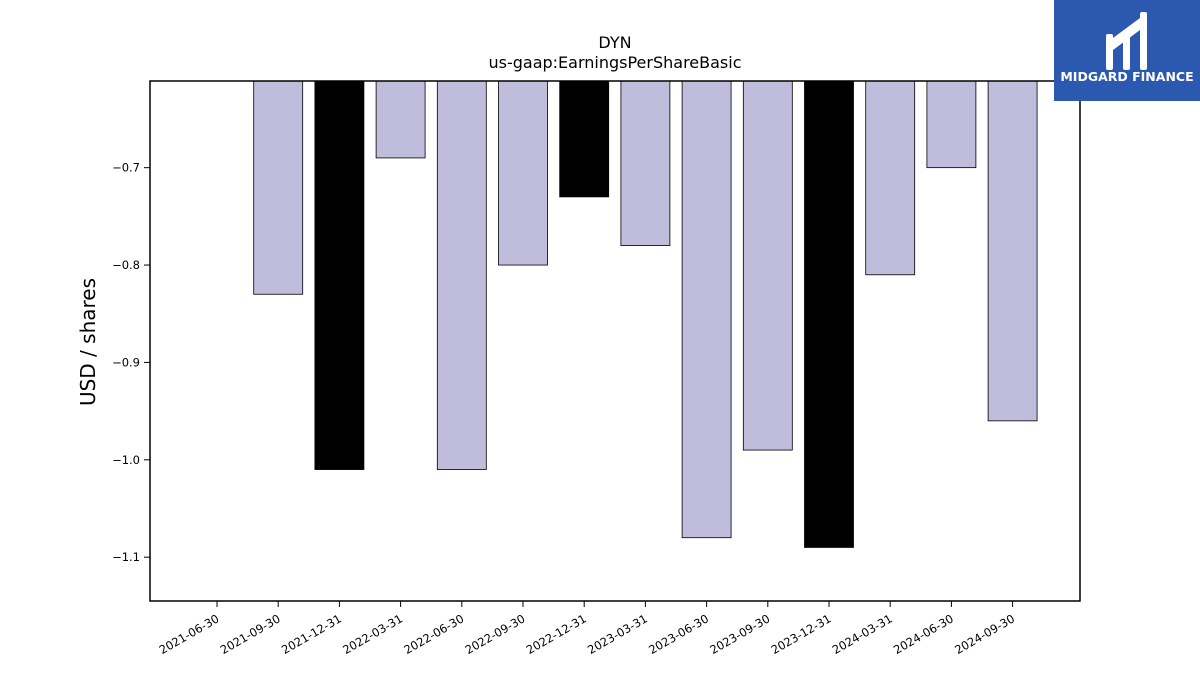 This screenshot has width=1200, height=675. Describe the element at coordinates (126, 265) in the screenshot. I see `y-tick-label: −0.8` at that location.